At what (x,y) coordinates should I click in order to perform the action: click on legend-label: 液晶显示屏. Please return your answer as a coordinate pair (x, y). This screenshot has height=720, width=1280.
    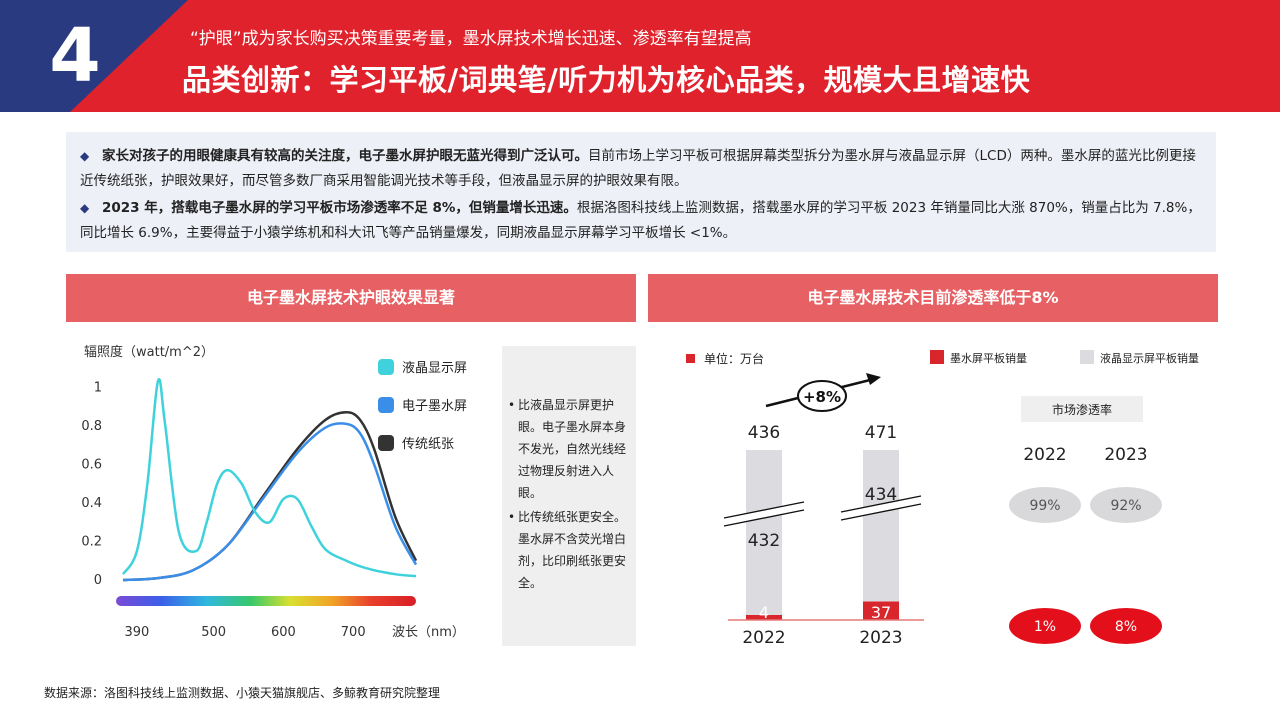
    Looking at the image, I should click on (434, 368).